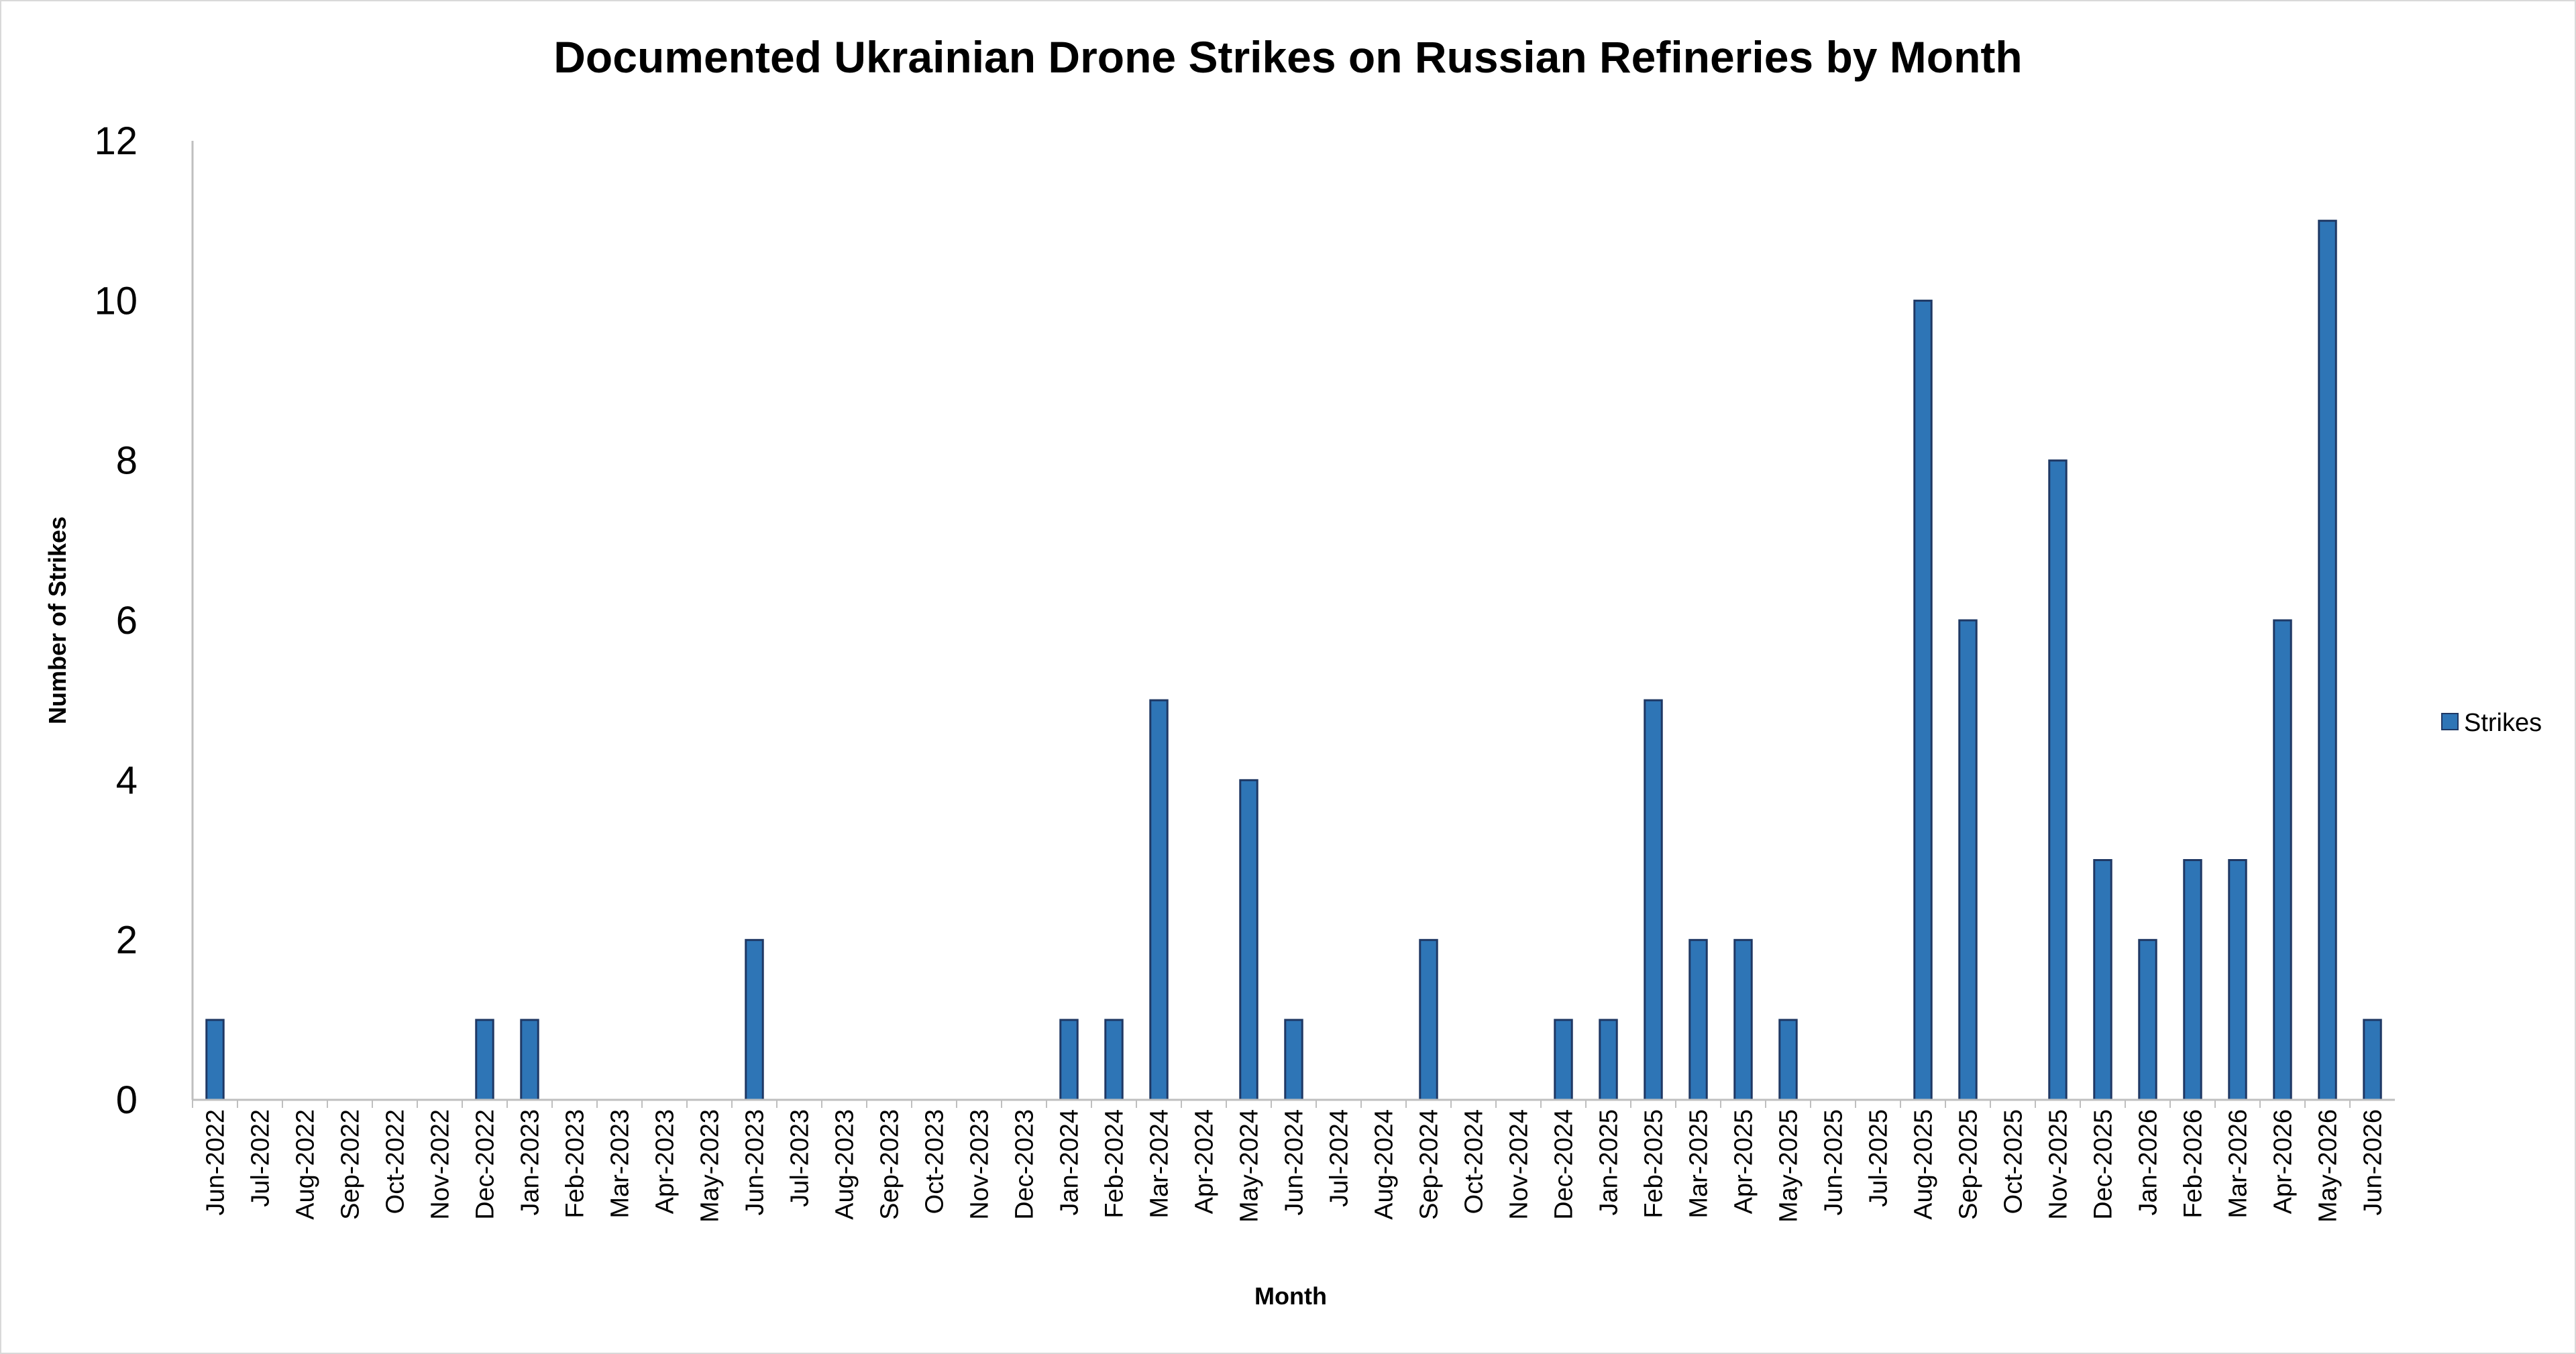 This screenshot has height=1354, width=2576. I want to click on y-tick-label: 6, so click(127, 620).